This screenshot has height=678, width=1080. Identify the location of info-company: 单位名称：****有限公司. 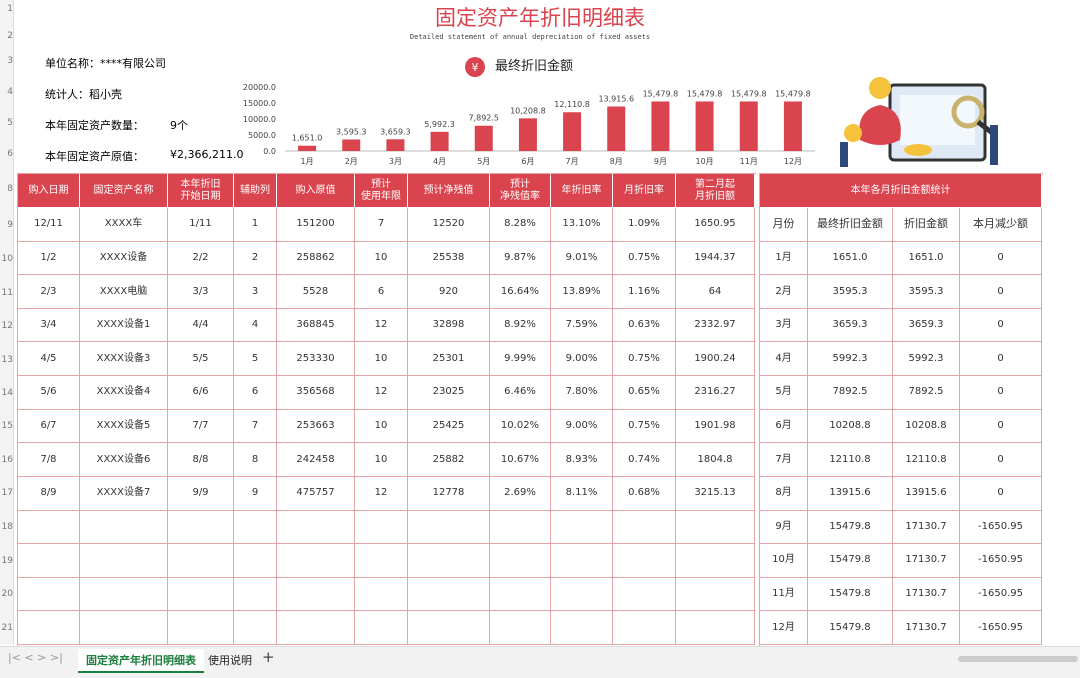
(105, 63).